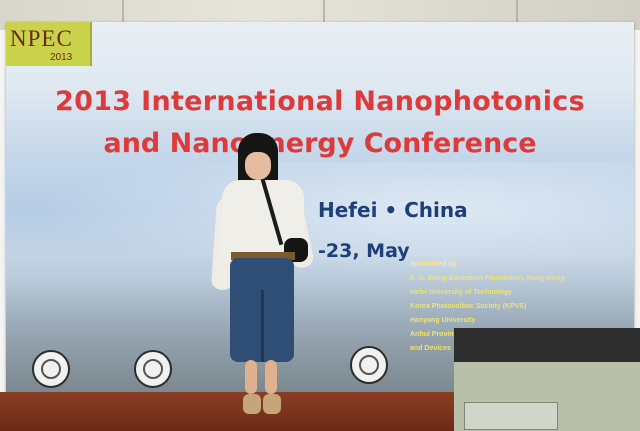 The height and width of the screenshot is (431, 640). Describe the element at coordinates (251, 377) in the screenshot. I see `person-leg-left` at that location.